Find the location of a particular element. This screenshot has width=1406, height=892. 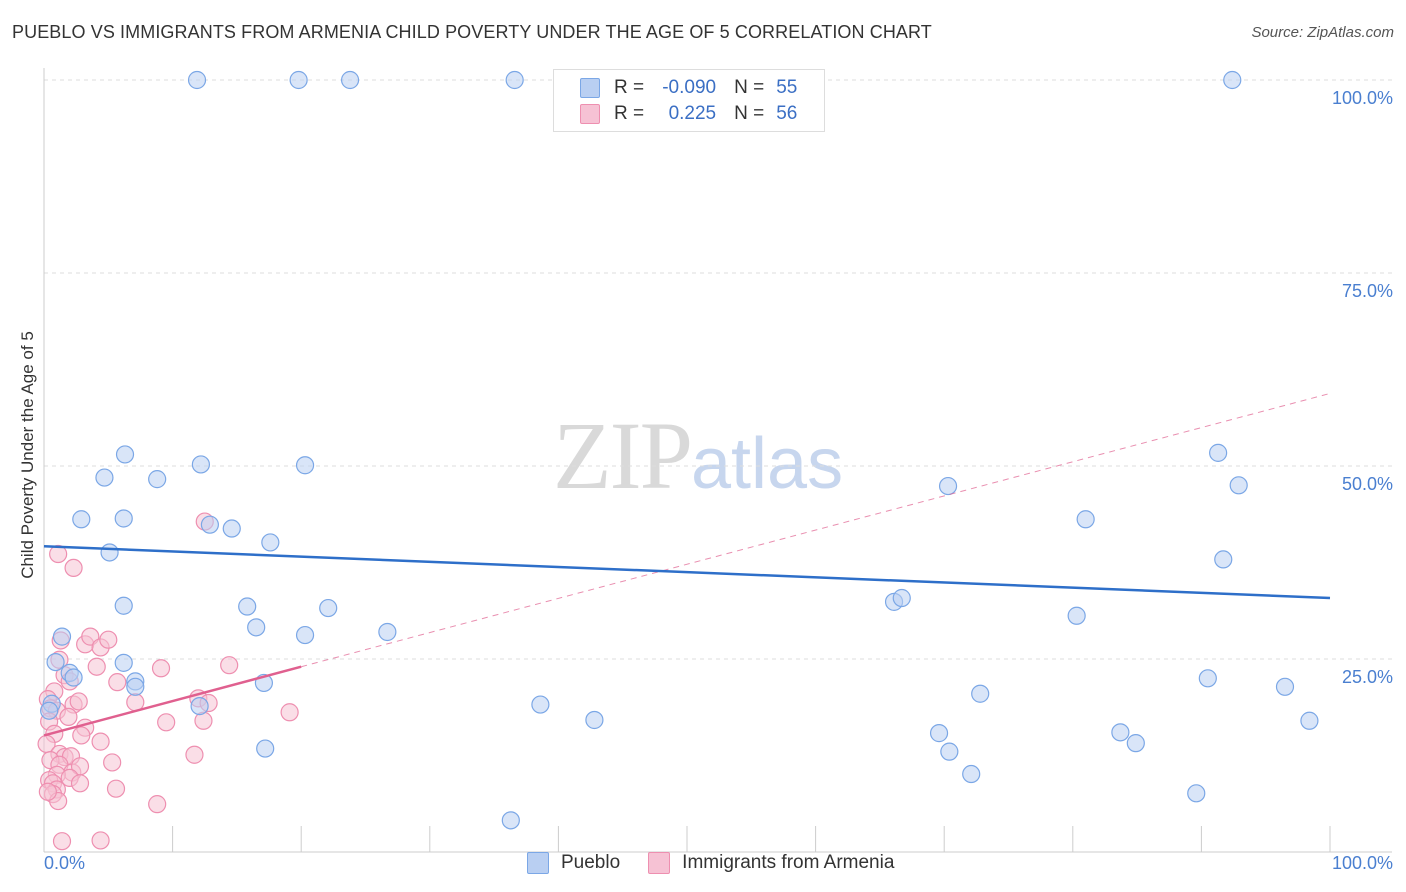

watermark: ZIPatlas is located at coordinates (698, 455).